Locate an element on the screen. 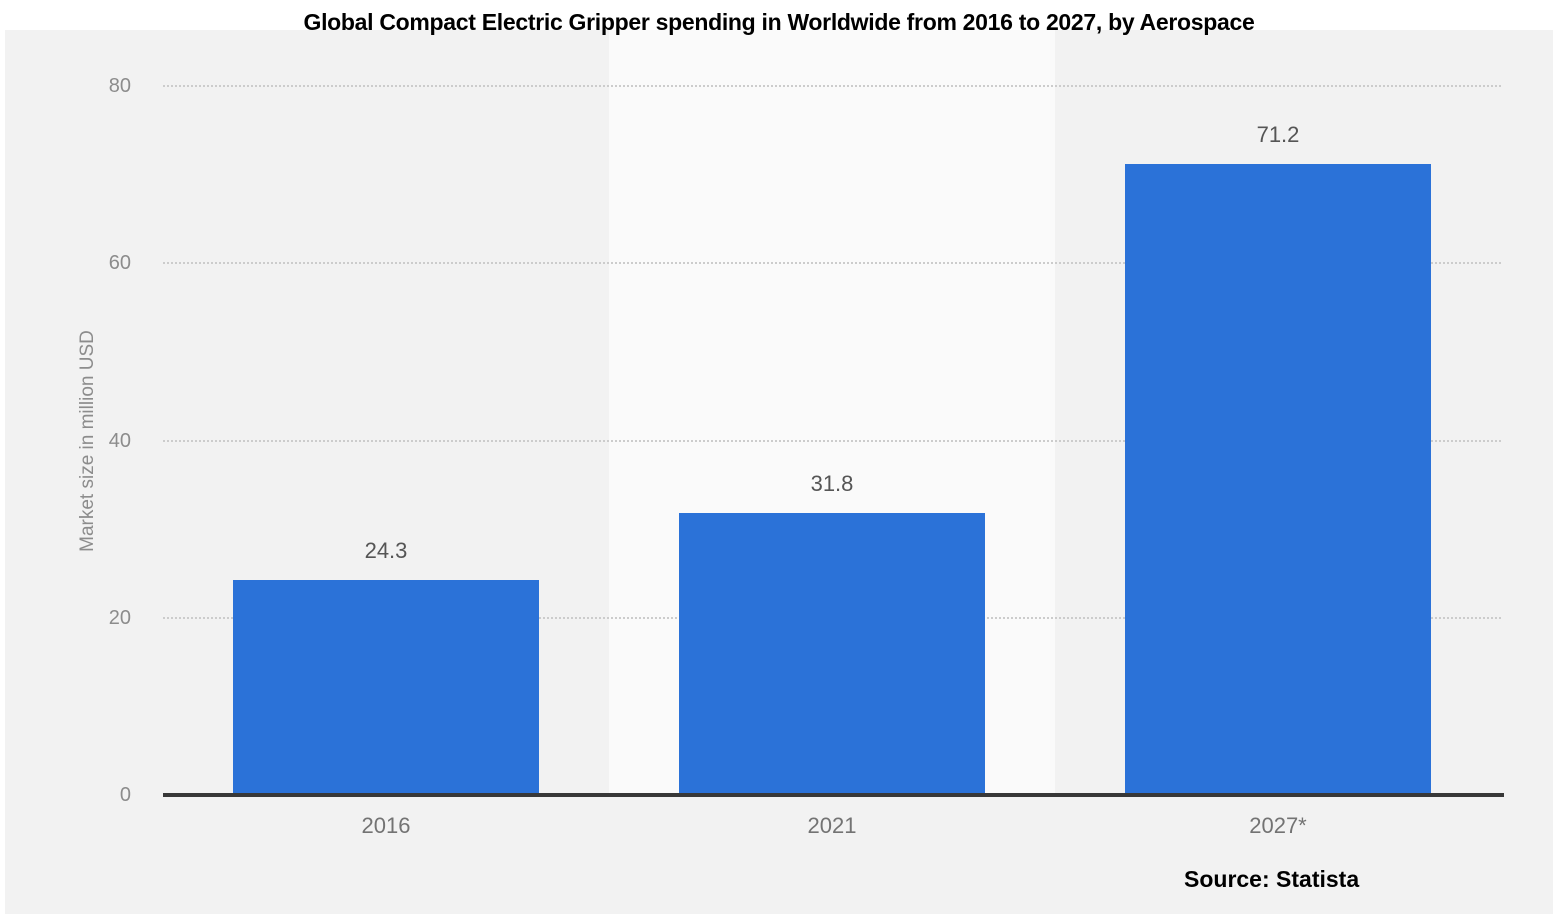 The height and width of the screenshot is (914, 1558). x-tick-2016: 2016 is located at coordinates (386, 825).